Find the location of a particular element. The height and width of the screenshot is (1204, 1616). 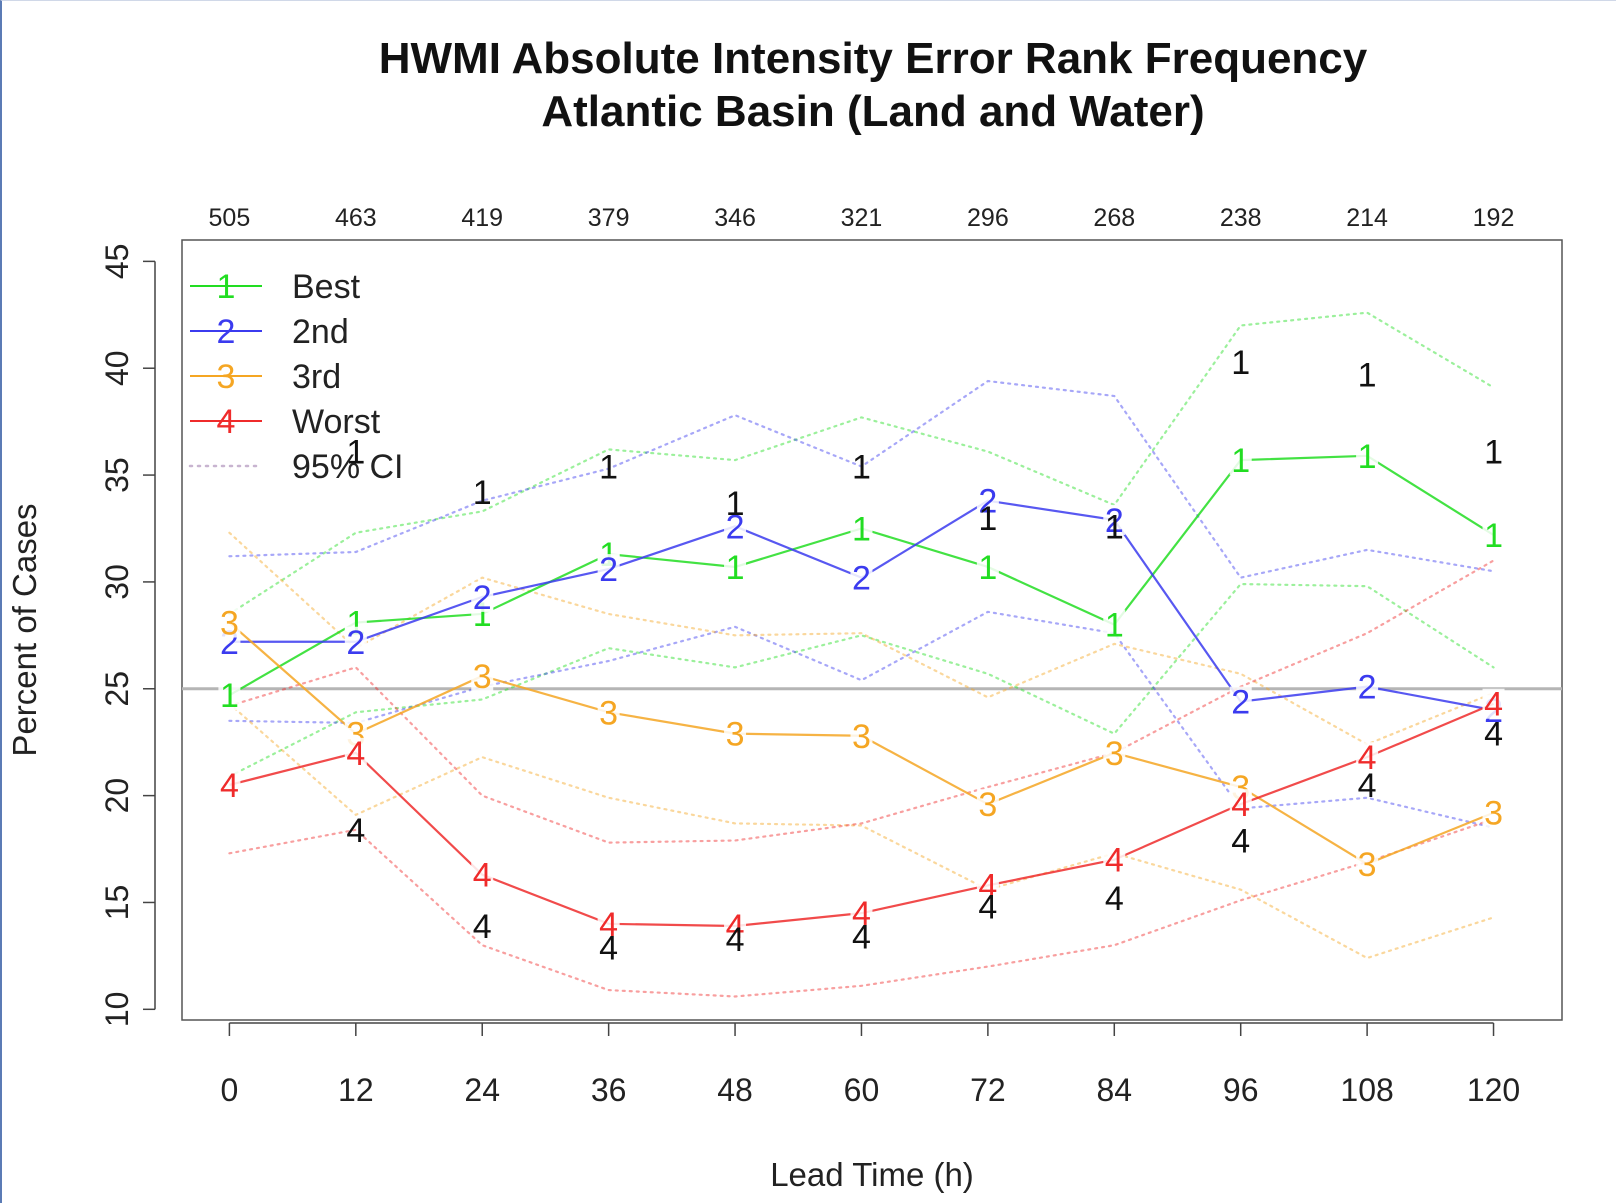

legend-label: Best is located at coordinates (326, 287).